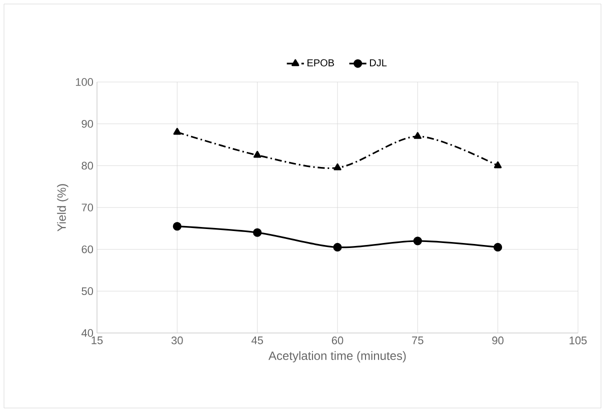 Image resolution: width=605 pixels, height=412 pixels. Describe the element at coordinates (97, 340) in the screenshot. I see `x-tick-label: 15` at that location.